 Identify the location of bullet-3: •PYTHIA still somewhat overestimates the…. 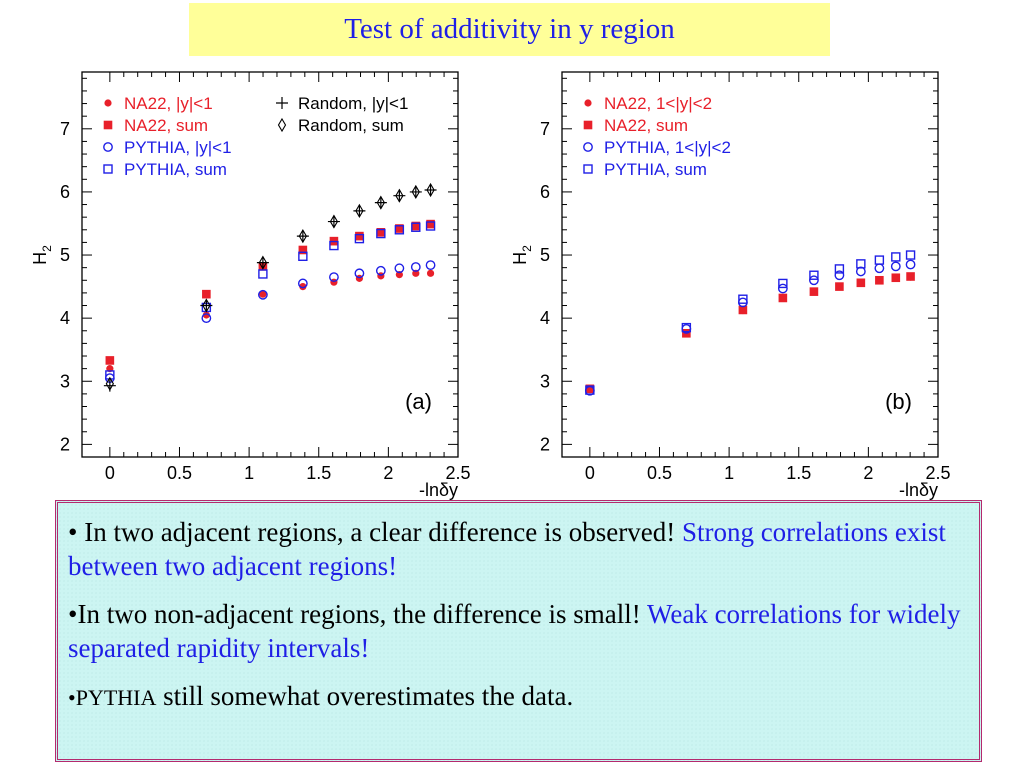
(518, 697).